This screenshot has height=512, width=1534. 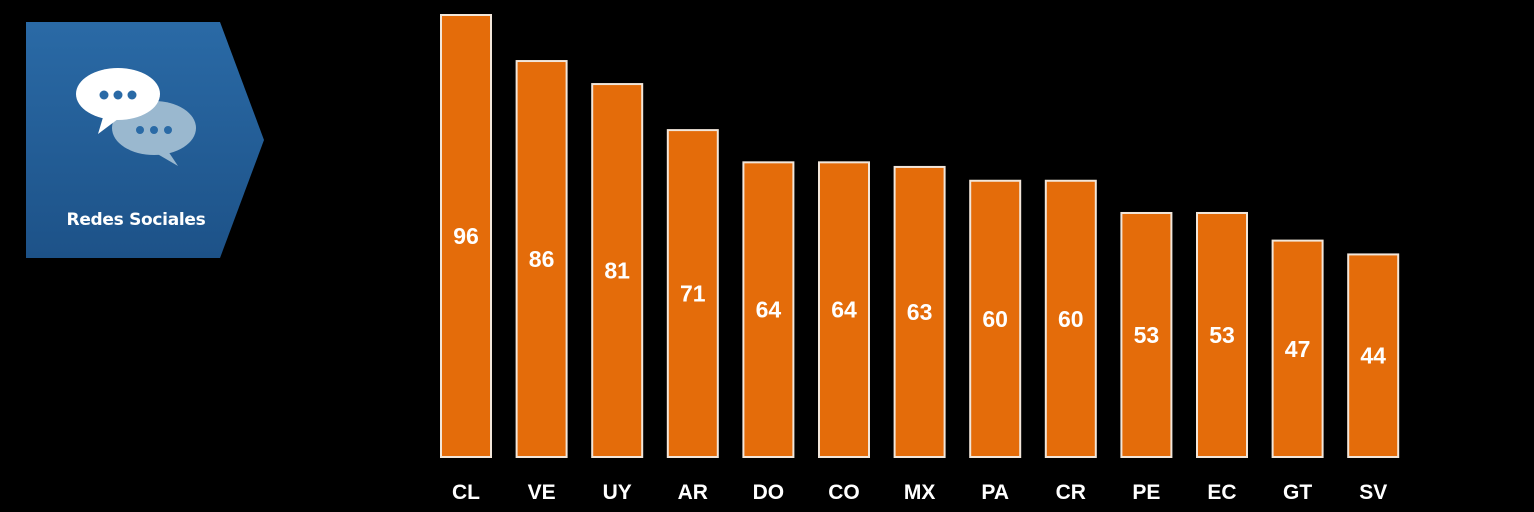 I want to click on data-label-co: 64, so click(x=844, y=310).